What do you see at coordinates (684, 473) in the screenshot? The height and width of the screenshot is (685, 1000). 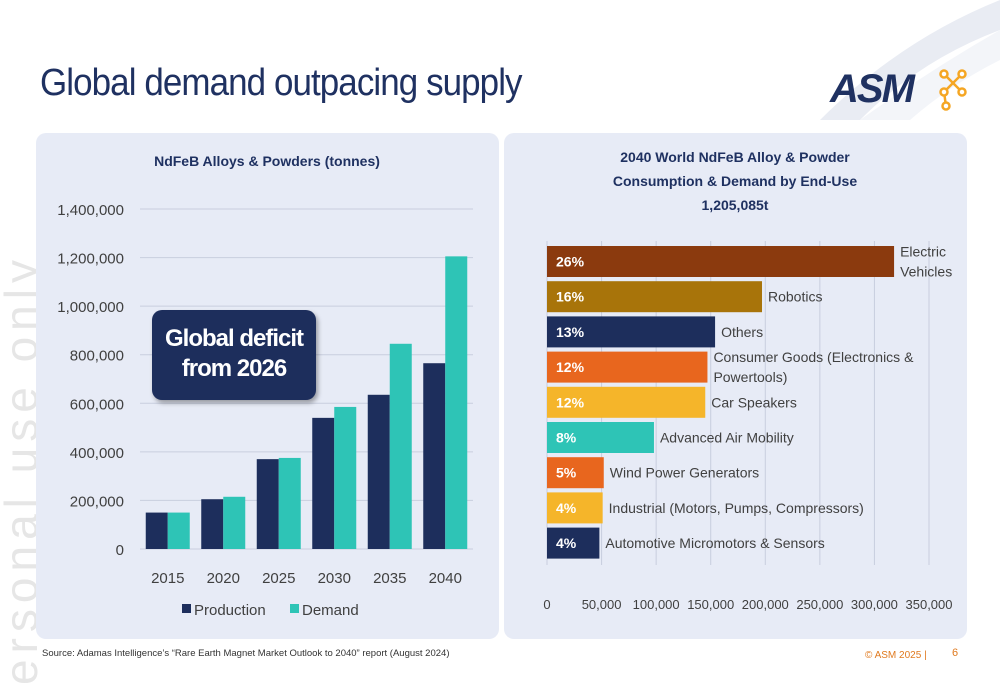 I see `category-label: Wind Power Generators` at bounding box center [684, 473].